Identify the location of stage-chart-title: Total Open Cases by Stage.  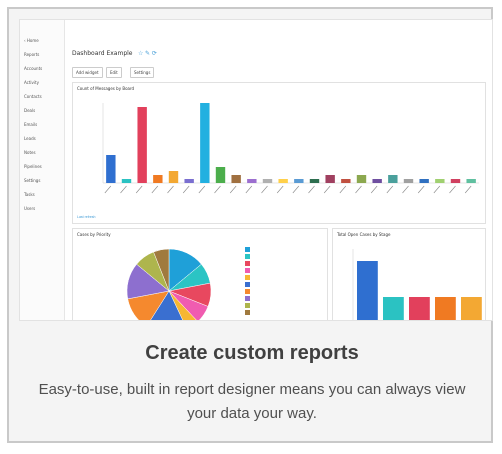
(364, 234).